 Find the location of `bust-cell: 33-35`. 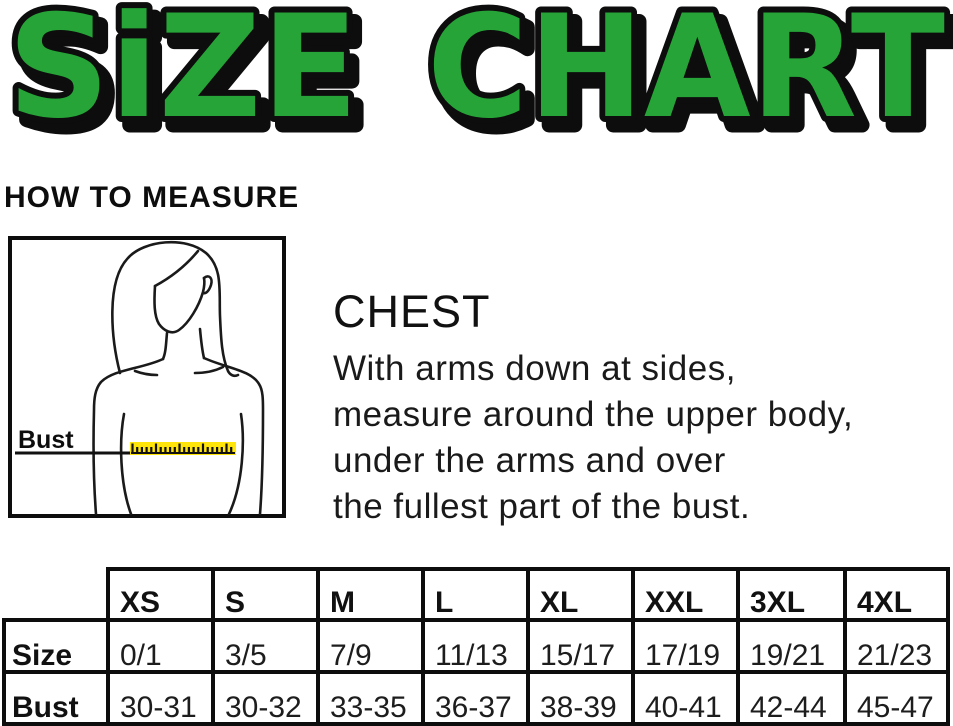

bust-cell: 33-35 is located at coordinates (368, 707).